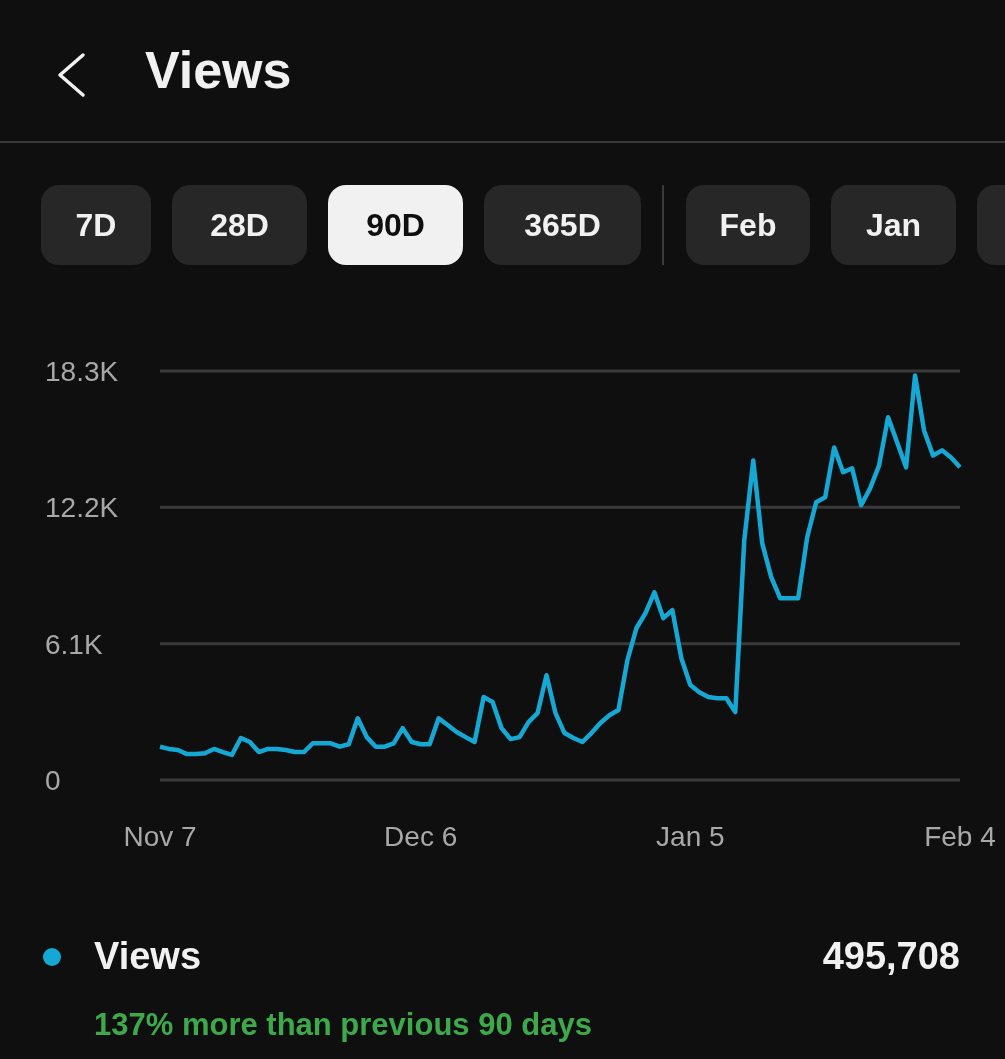 This screenshot has width=1005, height=1059. I want to click on text: 137% more than previous 90 days, so click(343, 1025).